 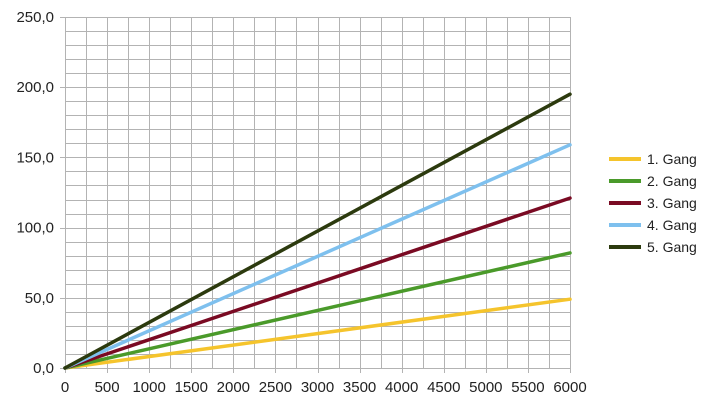 I want to click on legend-label-2: 2. Gang, so click(x=672, y=181).